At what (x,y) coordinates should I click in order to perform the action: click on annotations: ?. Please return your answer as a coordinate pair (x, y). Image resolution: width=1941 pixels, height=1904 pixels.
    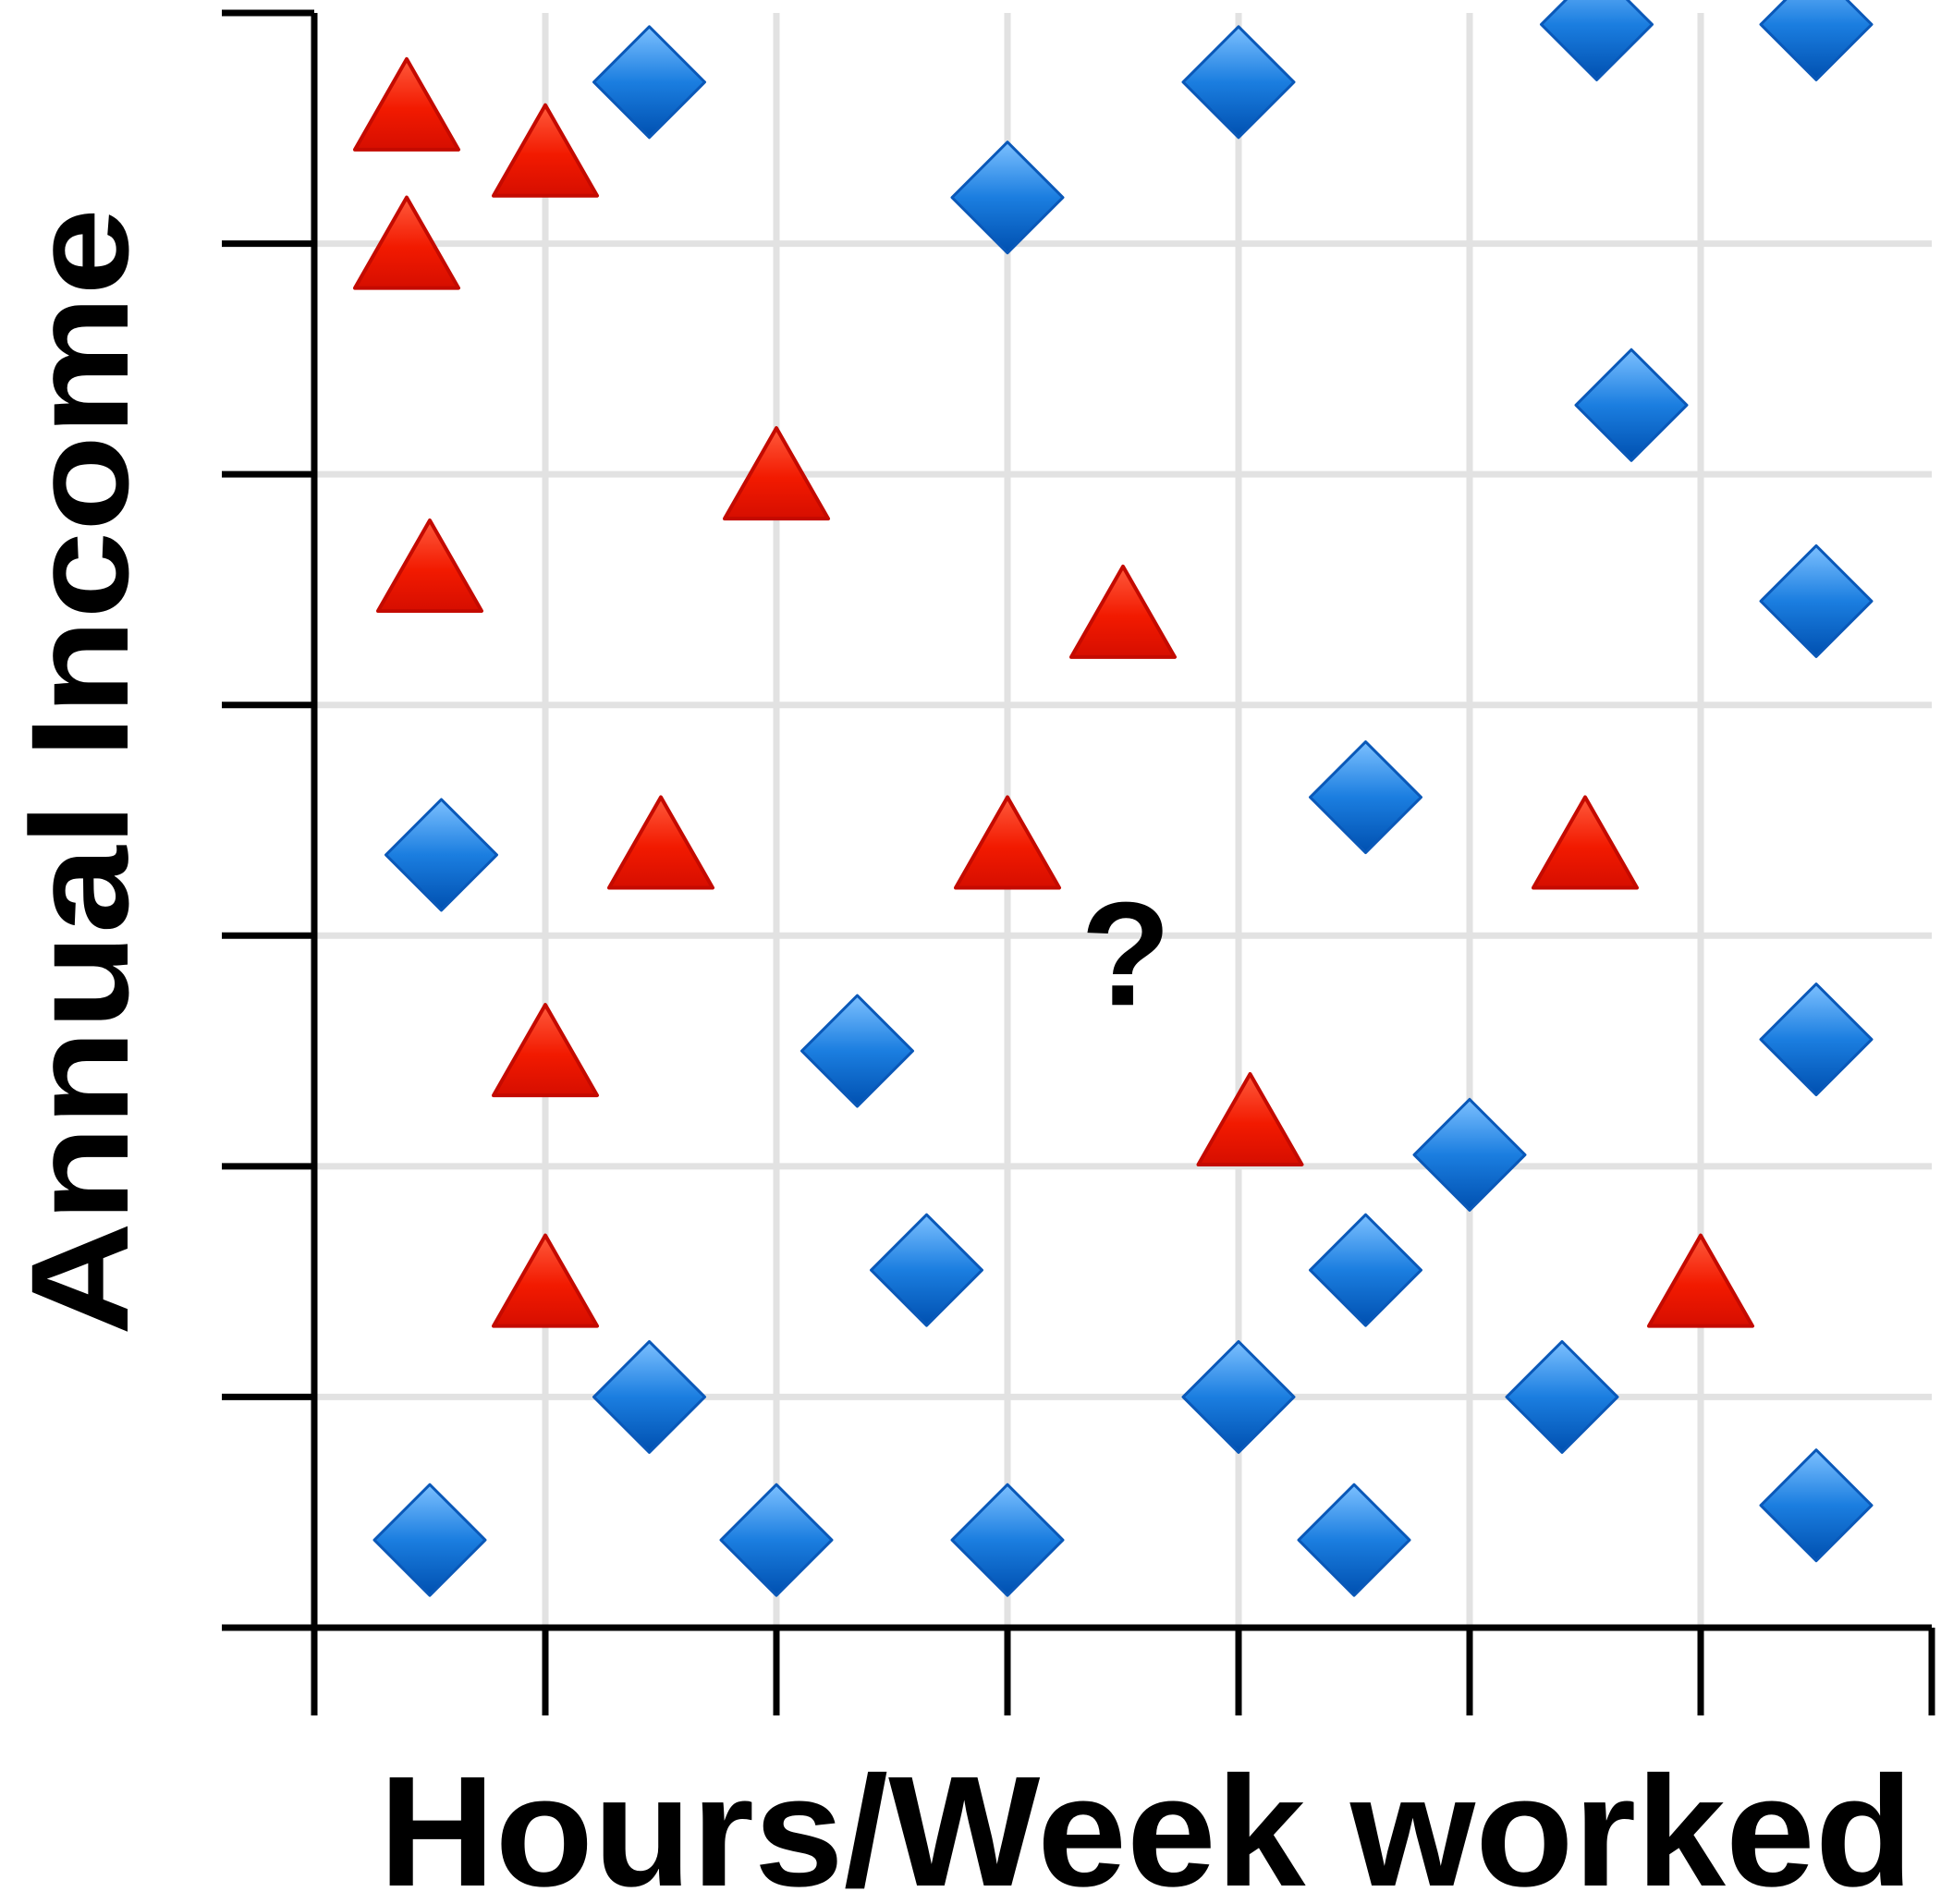
    Looking at the image, I should click on (1125, 953).